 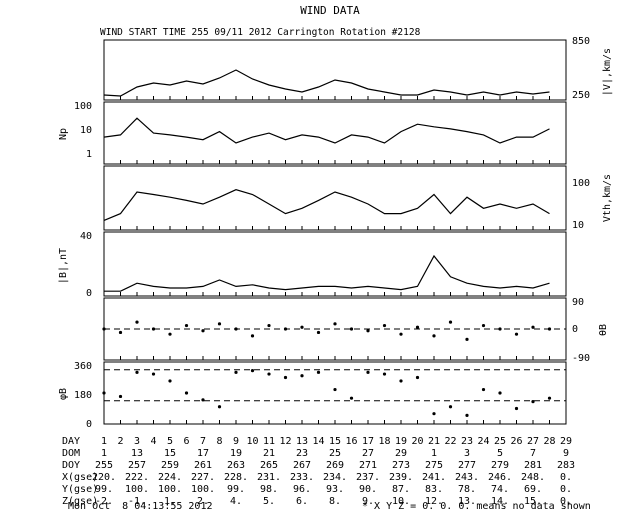 I want to click on day-cell: 18, so click(x=384, y=441).